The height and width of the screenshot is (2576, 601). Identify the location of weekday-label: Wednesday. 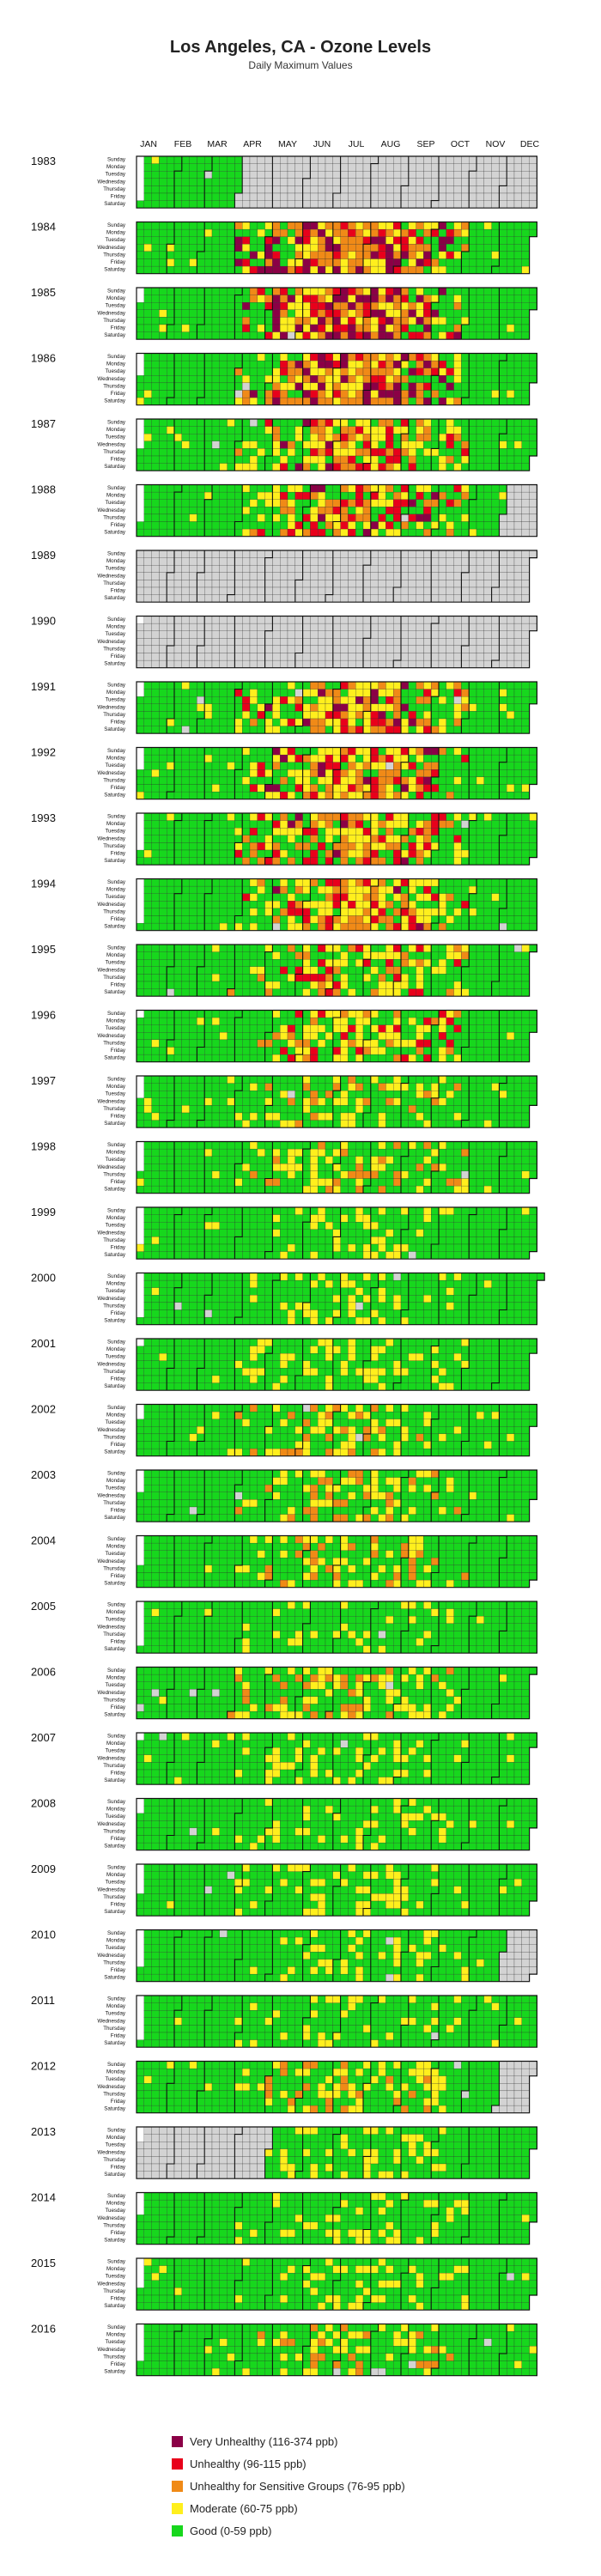
(111, 970).